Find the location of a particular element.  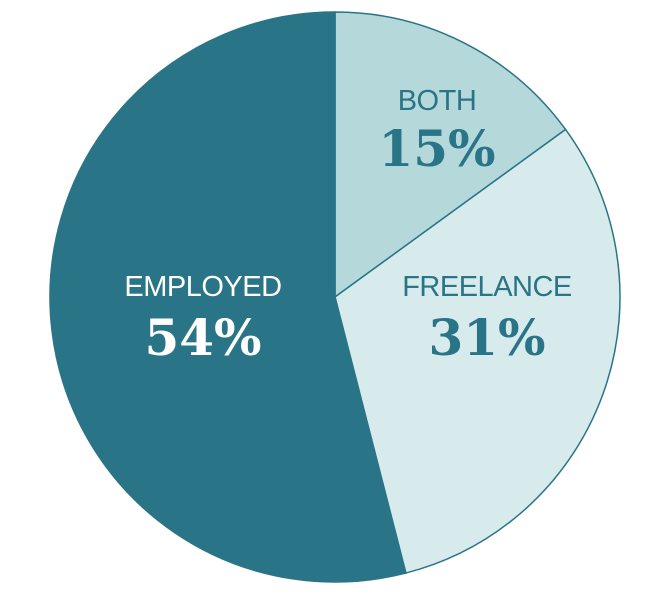

slice-value-both: 15% is located at coordinates (436, 148).